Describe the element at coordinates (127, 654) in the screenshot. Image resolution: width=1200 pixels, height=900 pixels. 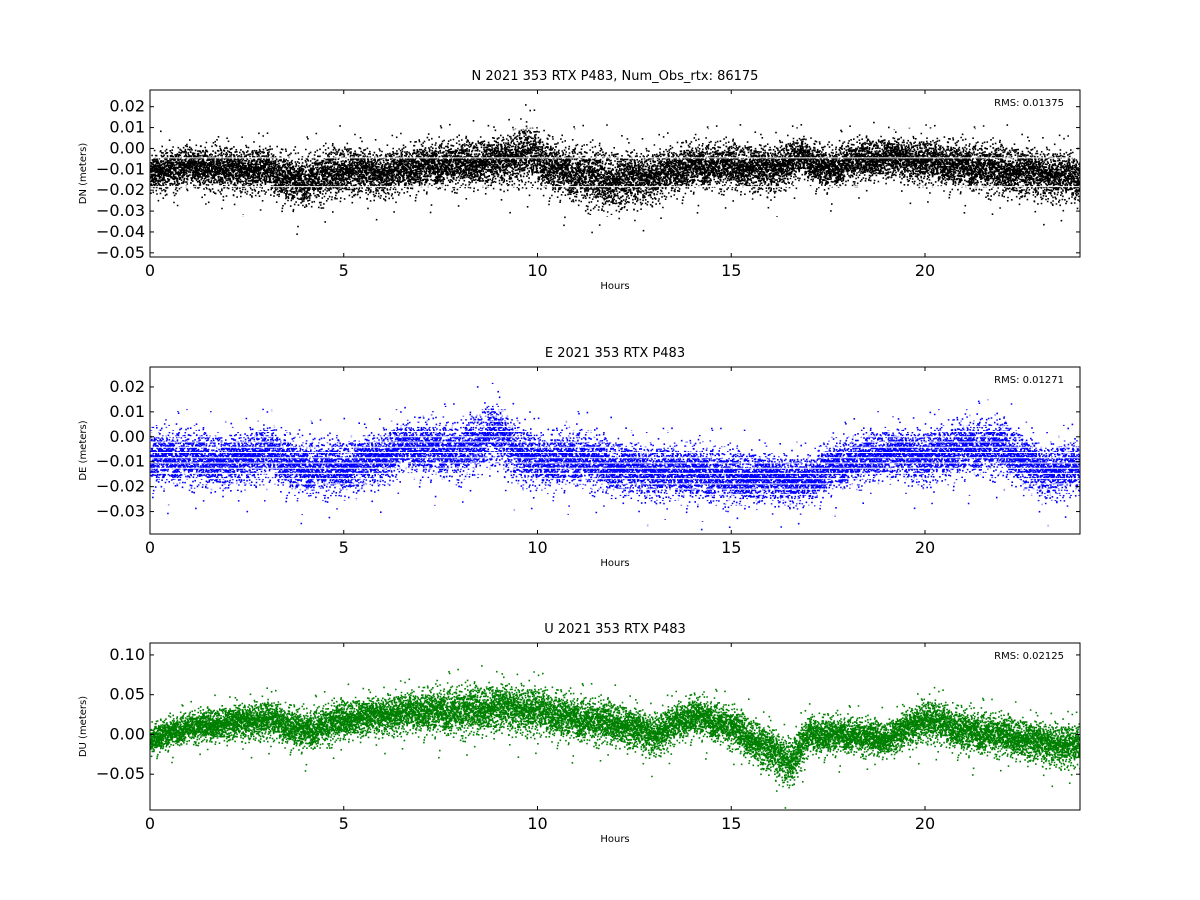
I see `y-tick-label: 0.10` at that location.